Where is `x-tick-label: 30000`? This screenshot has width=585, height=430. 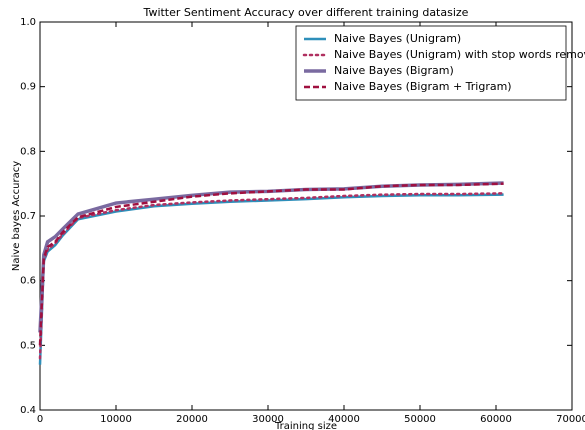 x-tick-label: 30000 is located at coordinates (268, 419).